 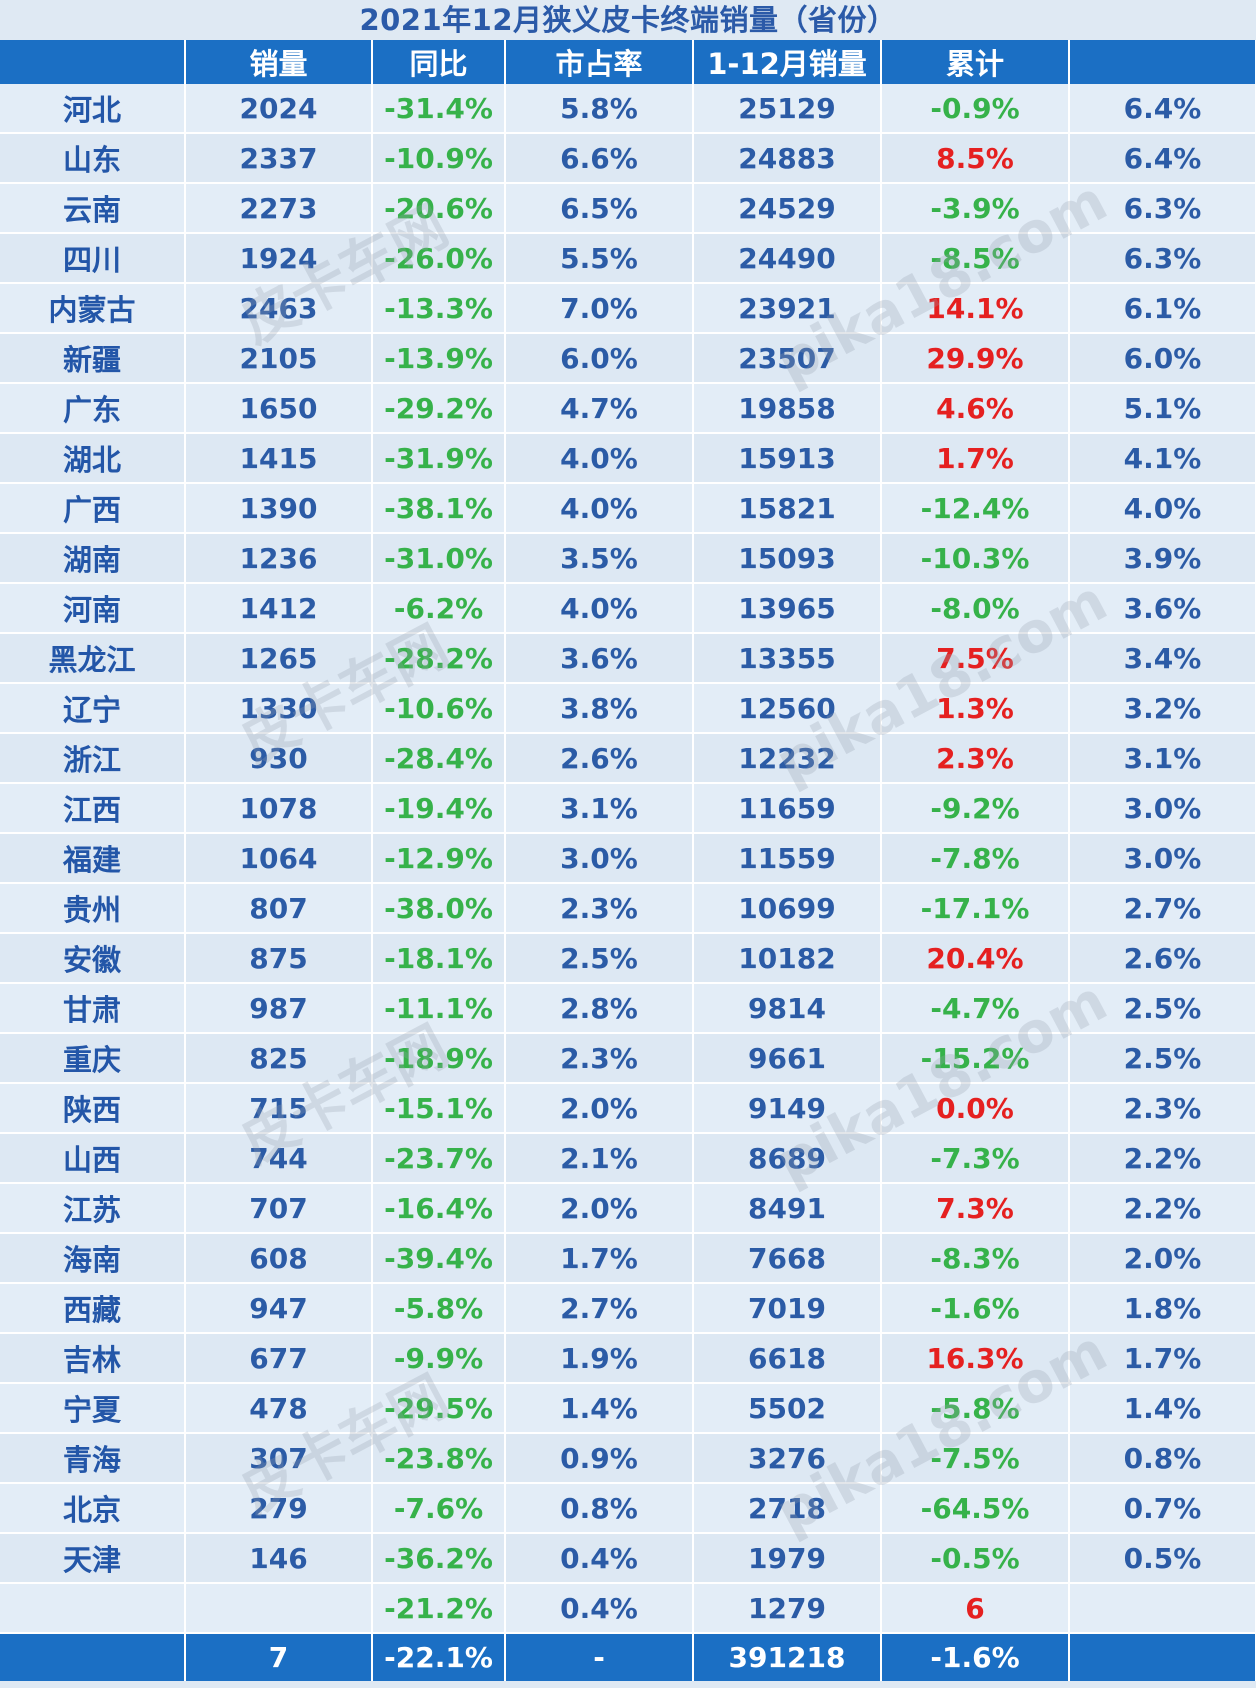 What do you see at coordinates (975, 308) in the screenshot?
I see `cum-cell: 14.1%` at bounding box center [975, 308].